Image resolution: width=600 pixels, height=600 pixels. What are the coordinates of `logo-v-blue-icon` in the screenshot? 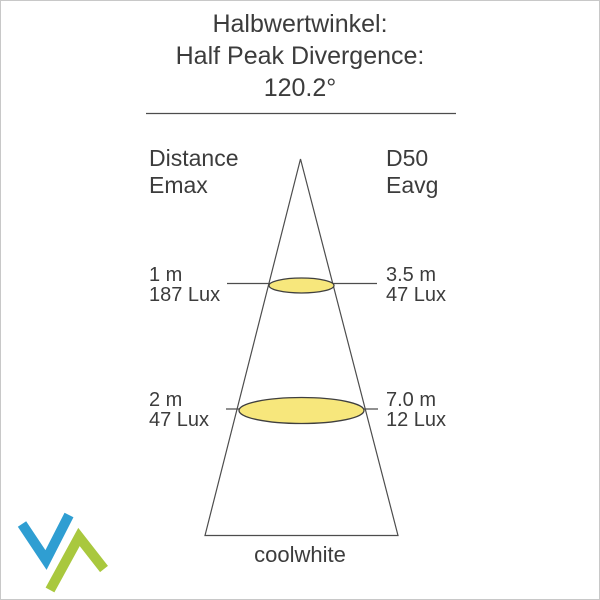 It's located at (45, 541).